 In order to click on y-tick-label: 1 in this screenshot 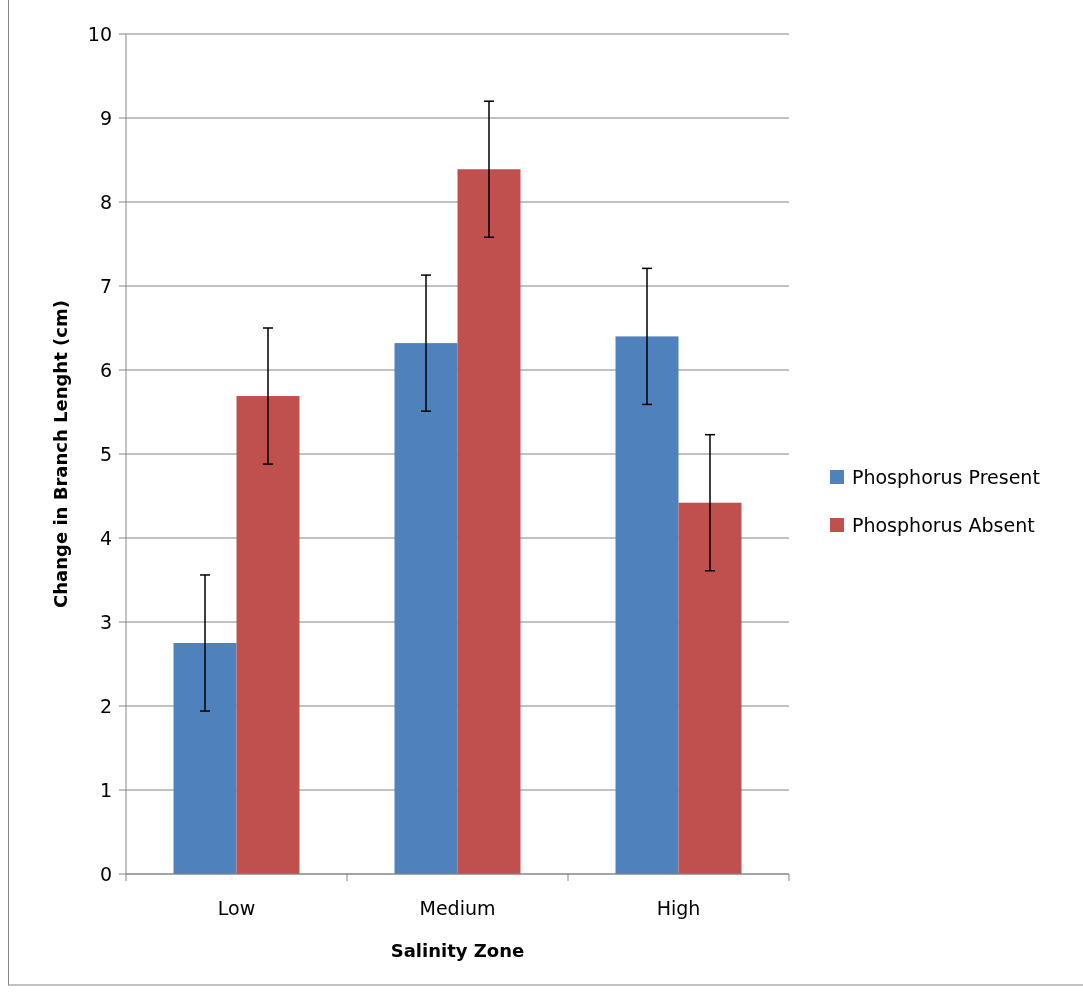, I will do `click(105, 789)`.